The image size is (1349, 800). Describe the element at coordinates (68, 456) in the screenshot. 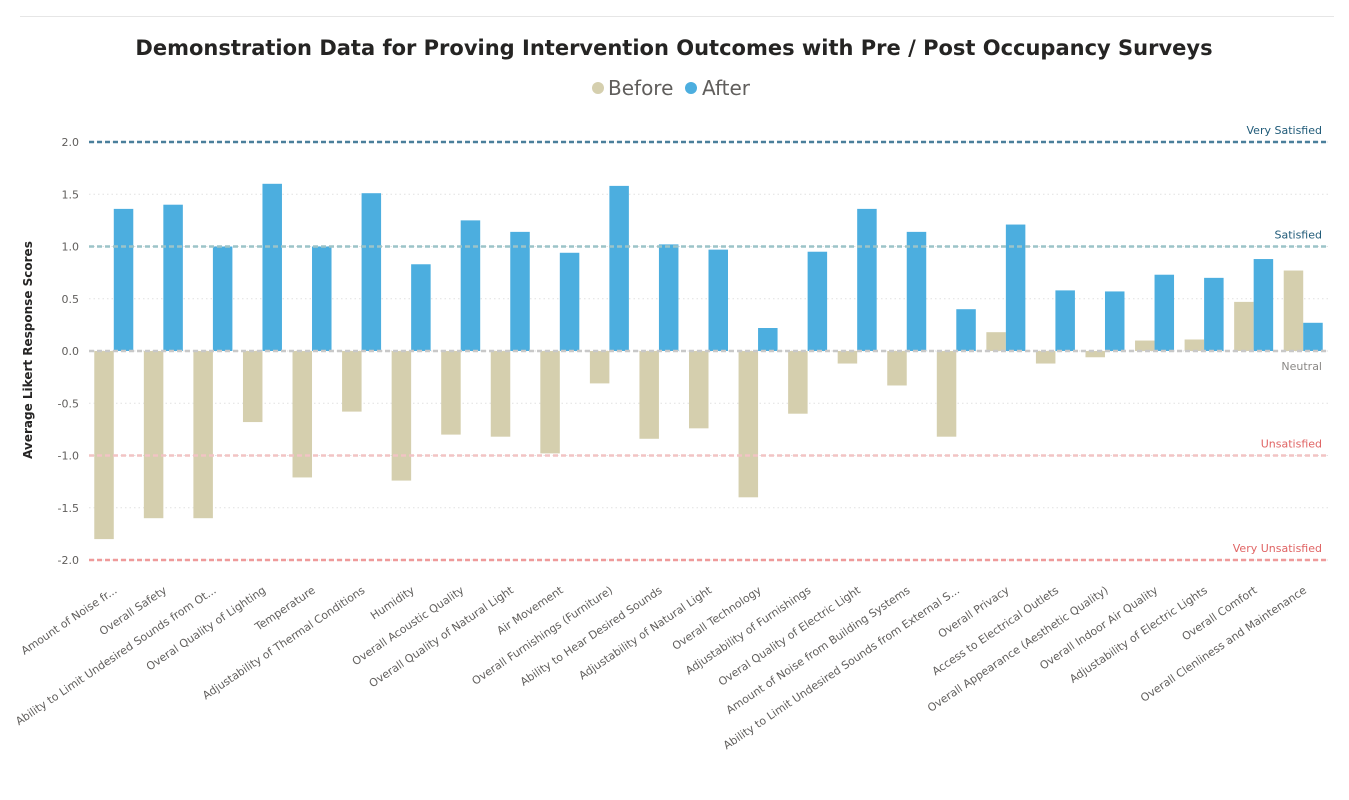

I see `y-tick-label: -1.0` at that location.